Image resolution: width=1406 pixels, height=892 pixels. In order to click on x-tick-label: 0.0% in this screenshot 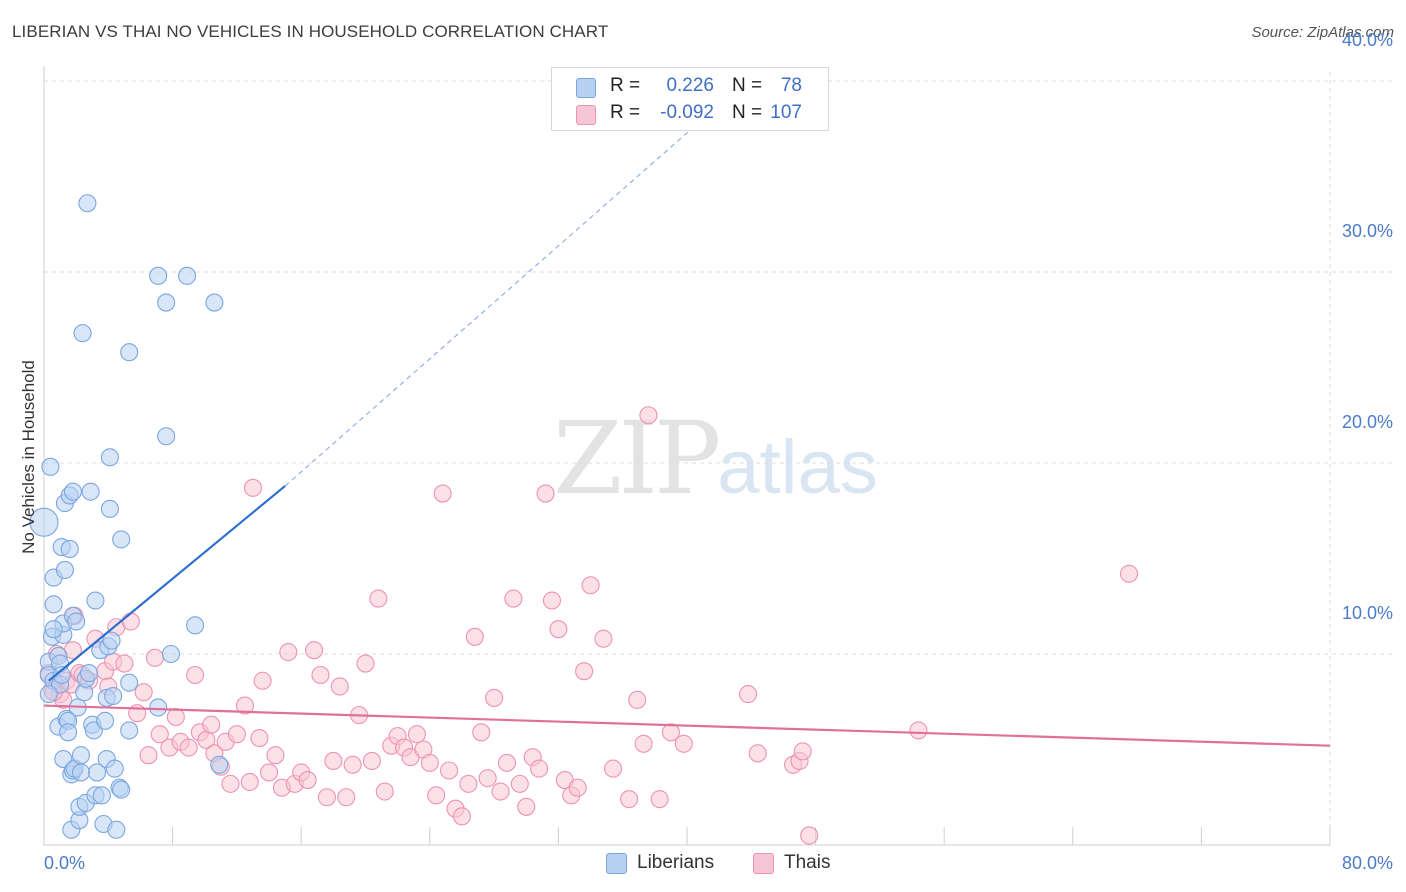, I will do `click(64, 863)`.